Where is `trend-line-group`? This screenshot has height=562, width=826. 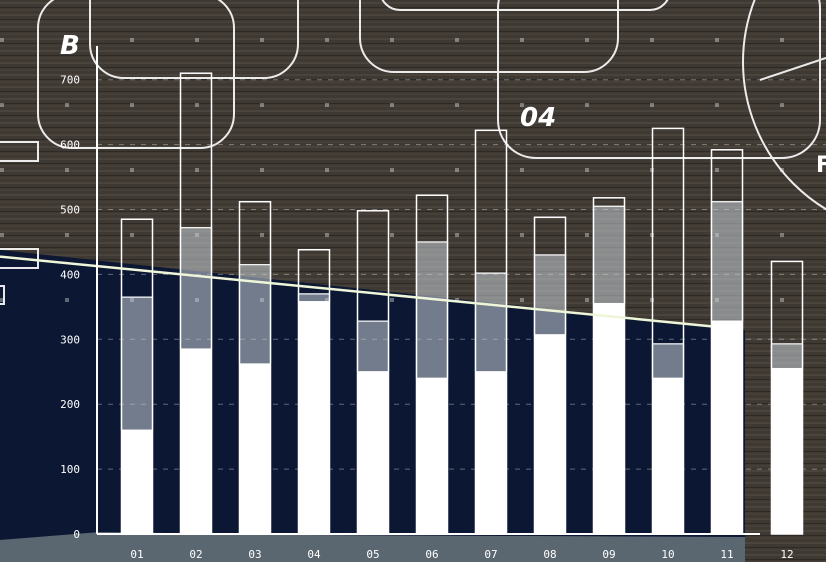
trend-line-group is located at coordinates (356, 291).